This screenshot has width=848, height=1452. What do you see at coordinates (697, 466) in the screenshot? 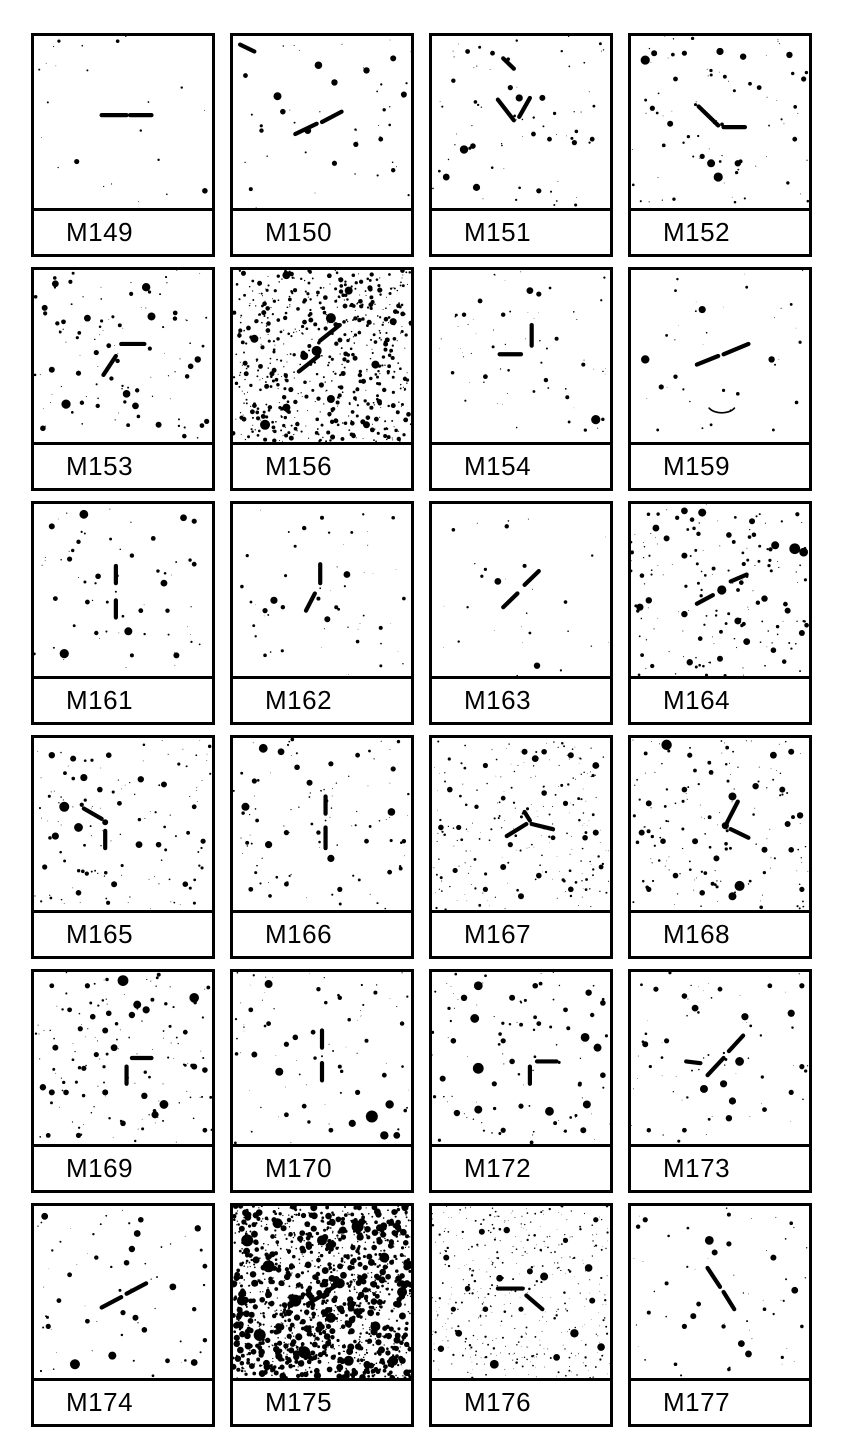
I see `panel-label: M159` at bounding box center [697, 466].